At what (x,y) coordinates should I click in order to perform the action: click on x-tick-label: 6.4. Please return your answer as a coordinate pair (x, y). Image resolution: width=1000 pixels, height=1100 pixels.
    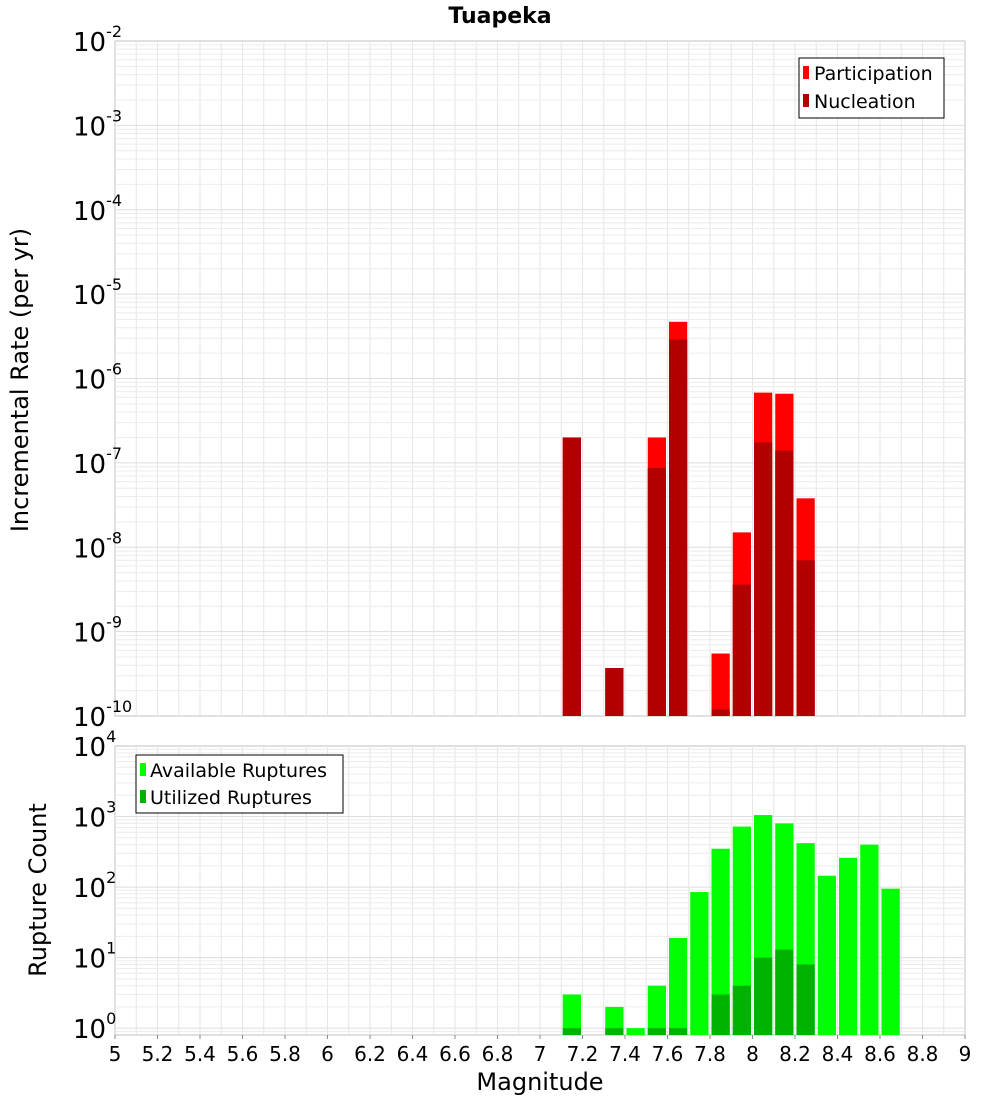
    Looking at the image, I should click on (413, 1054).